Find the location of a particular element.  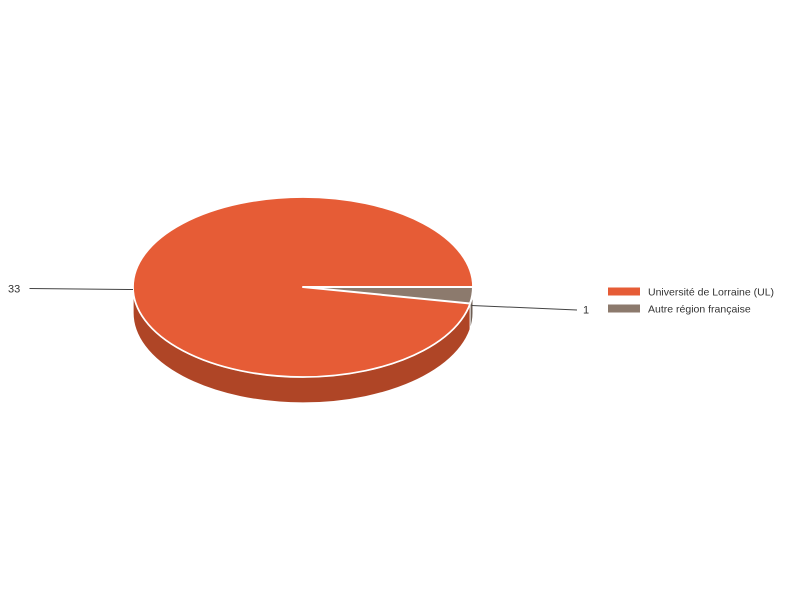

legend-swatch-universite-de-lorraine is located at coordinates (624, 291).